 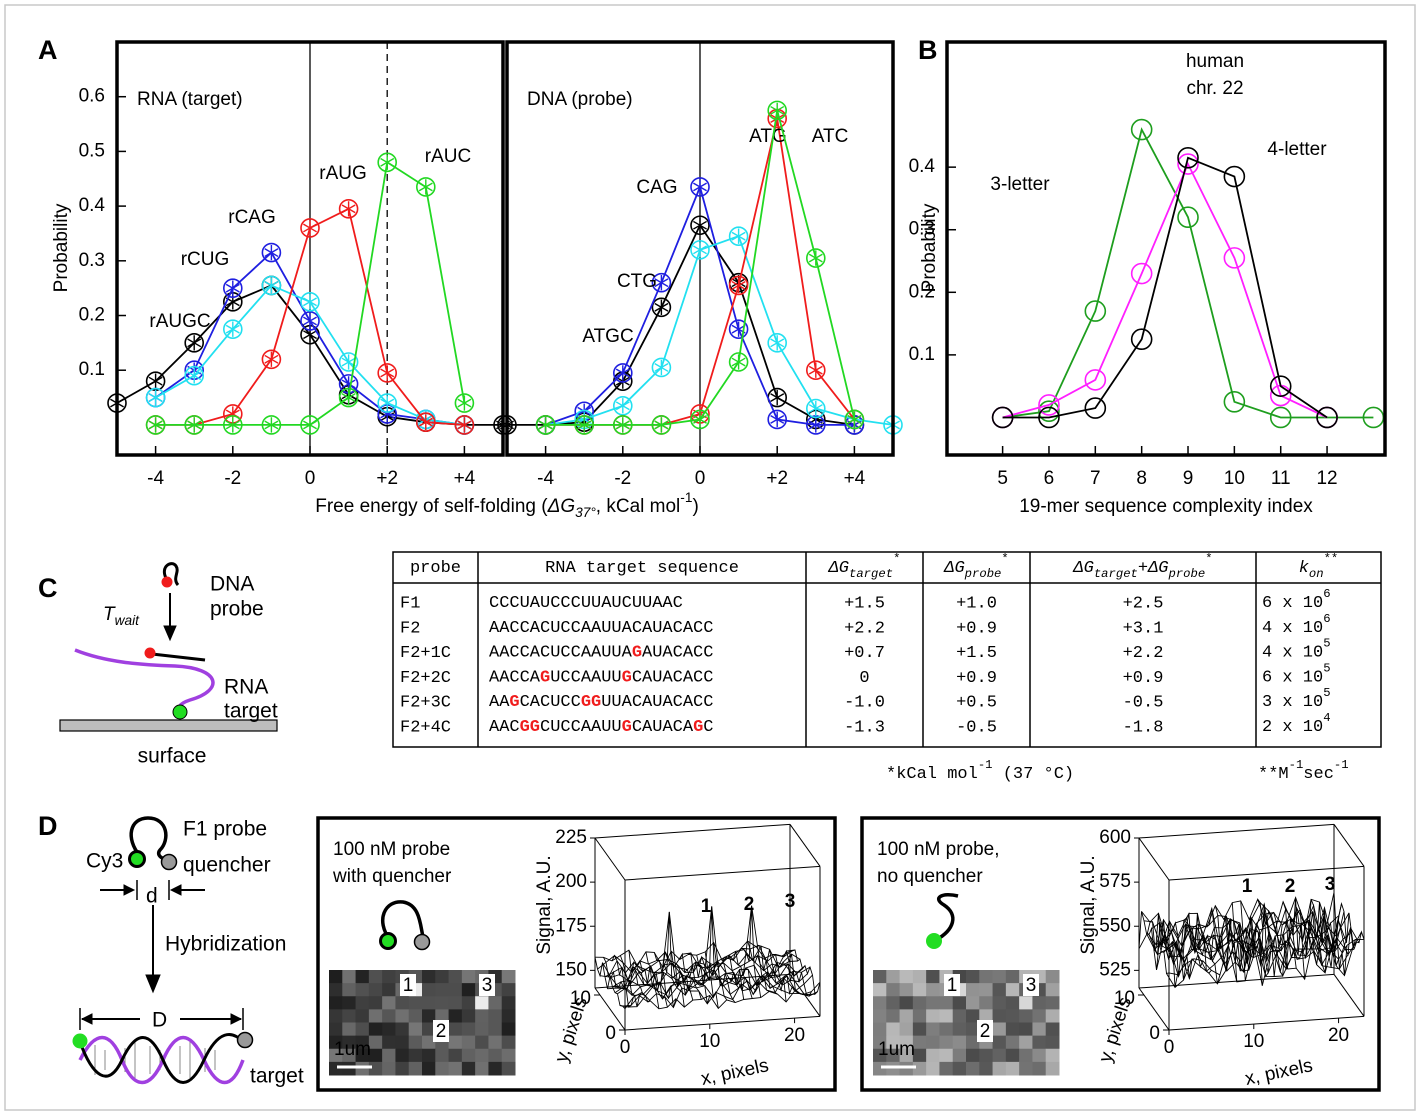 What do you see at coordinates (1297, 149) in the screenshot?
I see `series-label: 4-letter` at bounding box center [1297, 149].